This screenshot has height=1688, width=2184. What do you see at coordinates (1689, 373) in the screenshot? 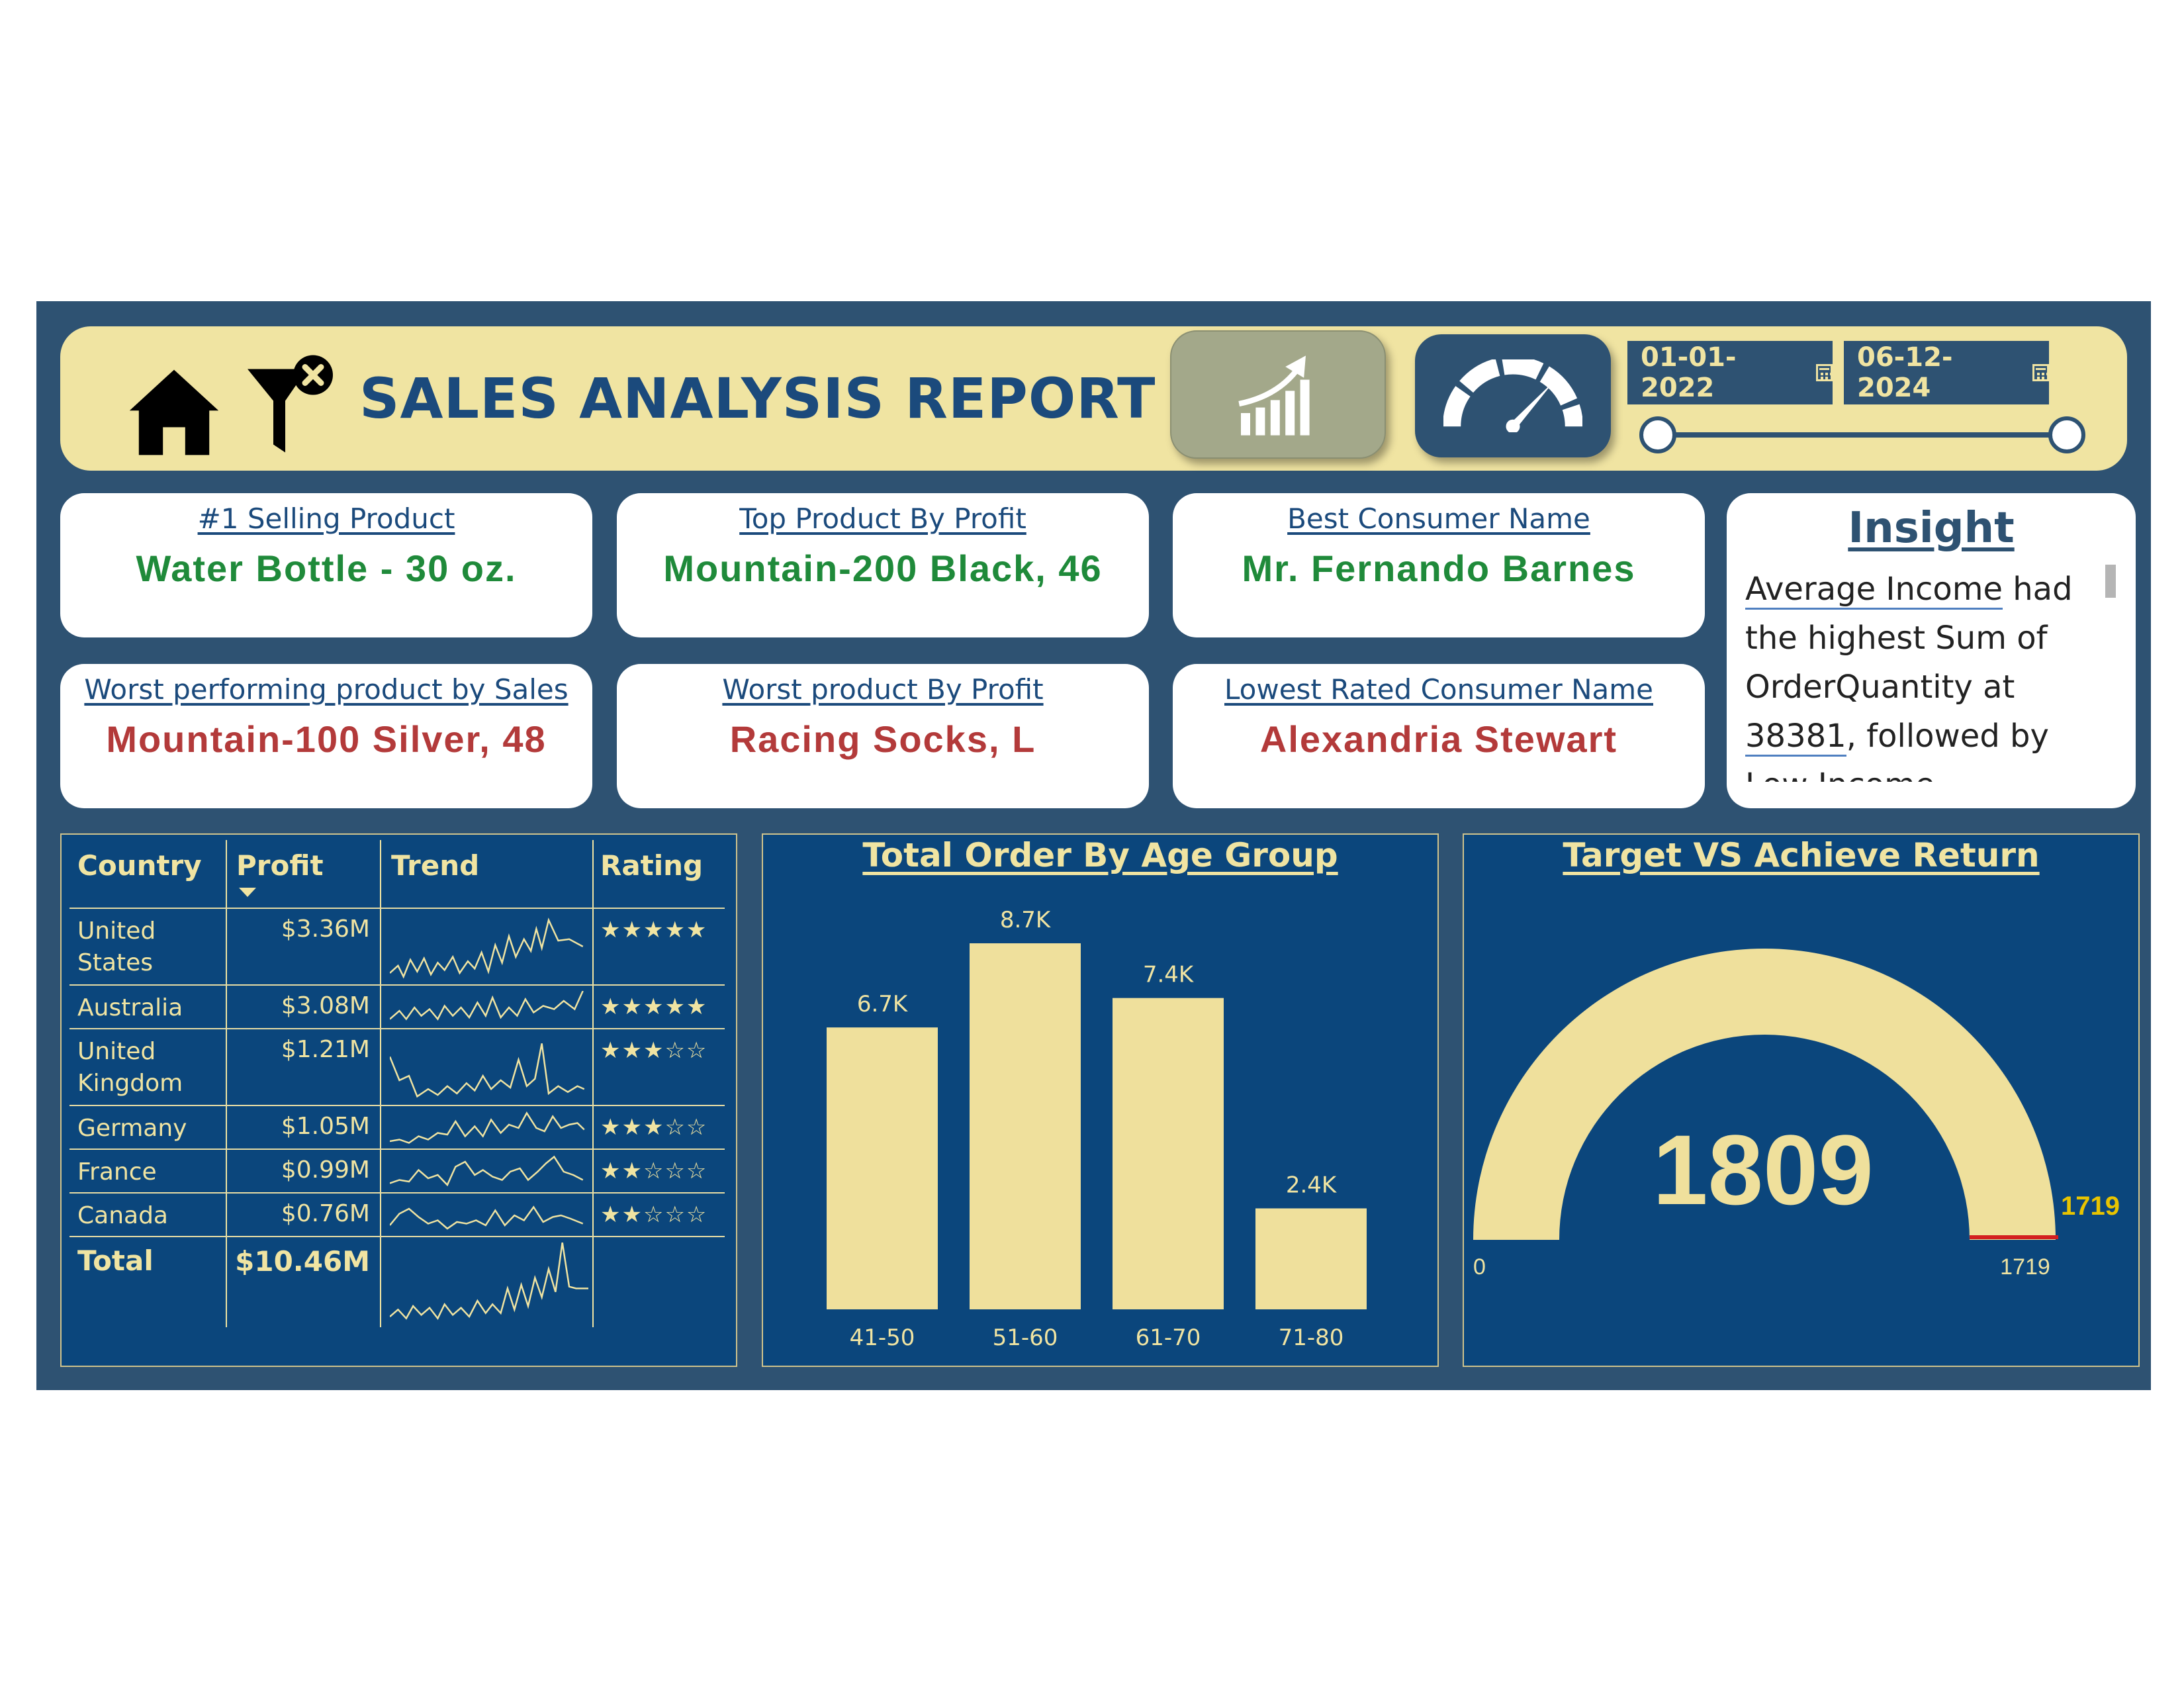
I see `start-date-value: 01-01-2022` at bounding box center [1689, 373].